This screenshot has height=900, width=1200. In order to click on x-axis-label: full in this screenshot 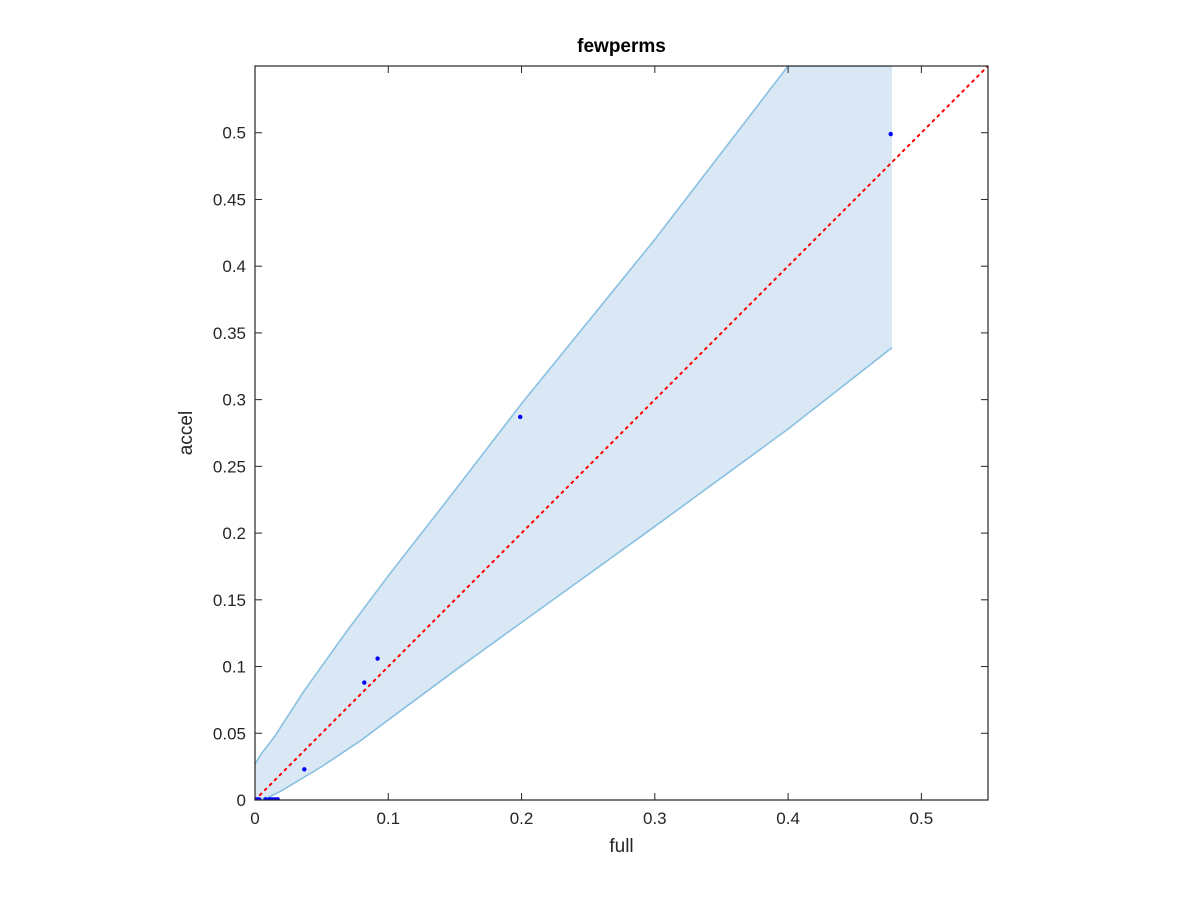, I will do `click(621, 846)`.